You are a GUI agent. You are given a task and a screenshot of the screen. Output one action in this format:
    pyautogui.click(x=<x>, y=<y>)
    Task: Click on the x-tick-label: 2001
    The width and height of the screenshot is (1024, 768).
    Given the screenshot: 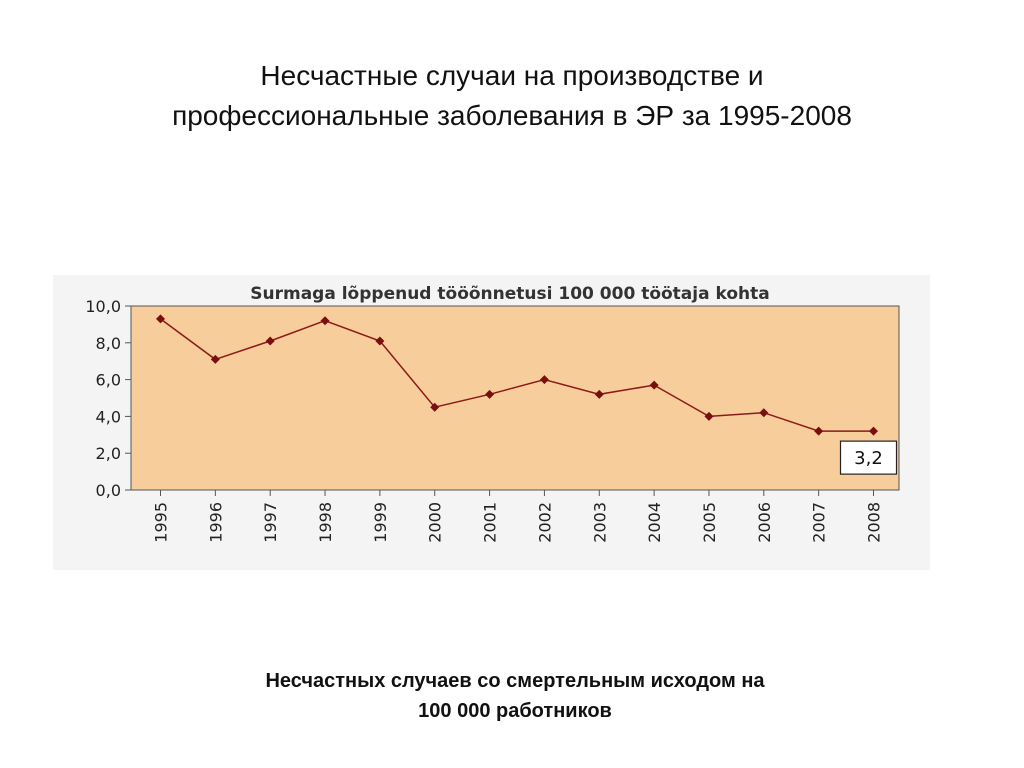 What is the action you would take?
    pyautogui.click(x=490, y=522)
    